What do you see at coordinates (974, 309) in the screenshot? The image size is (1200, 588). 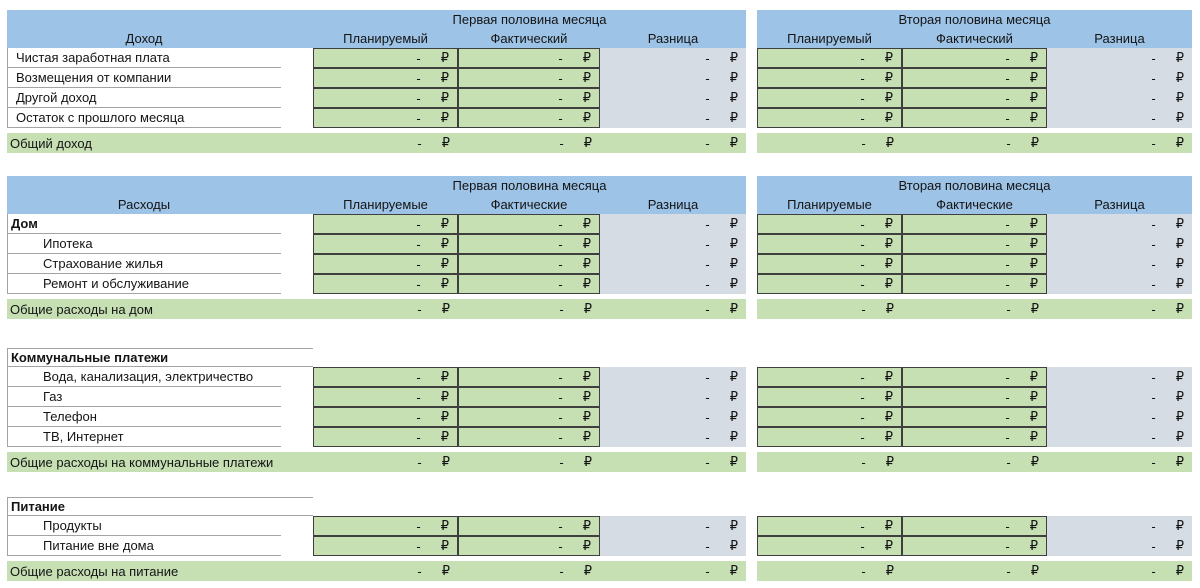 I see `total-actual-value: - ₽` at bounding box center [974, 309].